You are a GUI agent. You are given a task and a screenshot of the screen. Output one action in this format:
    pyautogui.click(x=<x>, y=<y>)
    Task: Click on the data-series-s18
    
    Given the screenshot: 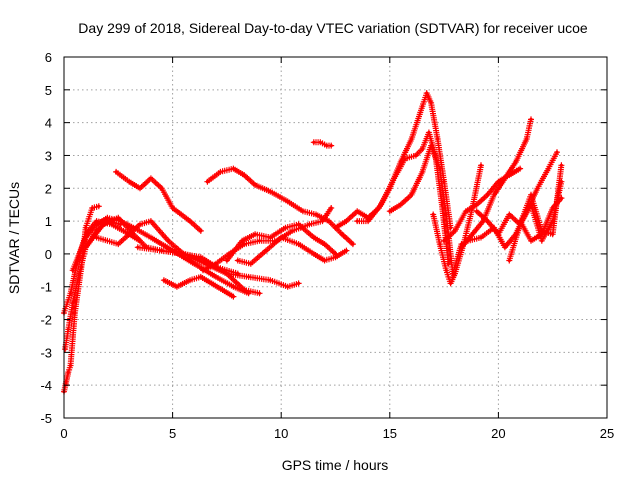 What is the action you would take?
    pyautogui.click(x=457, y=224)
    